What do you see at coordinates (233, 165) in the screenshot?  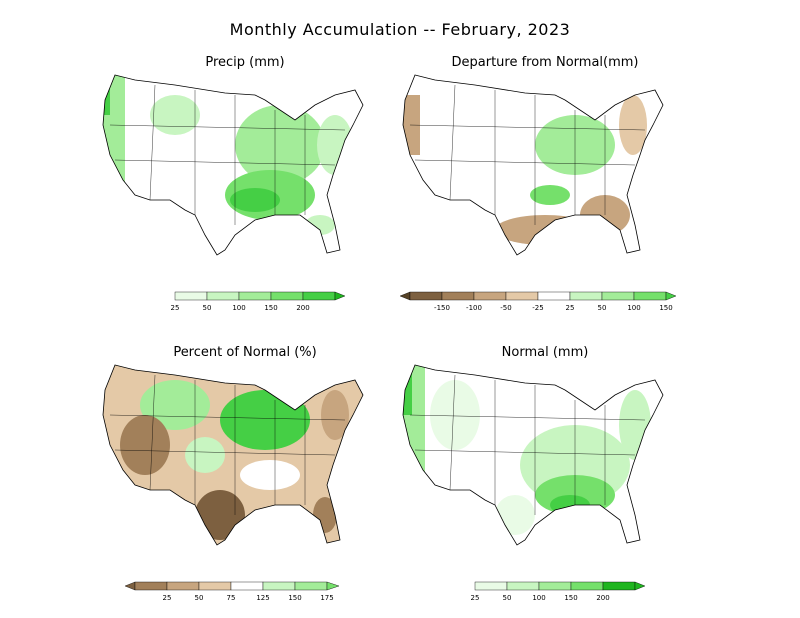 I see `precip-map` at bounding box center [233, 165].